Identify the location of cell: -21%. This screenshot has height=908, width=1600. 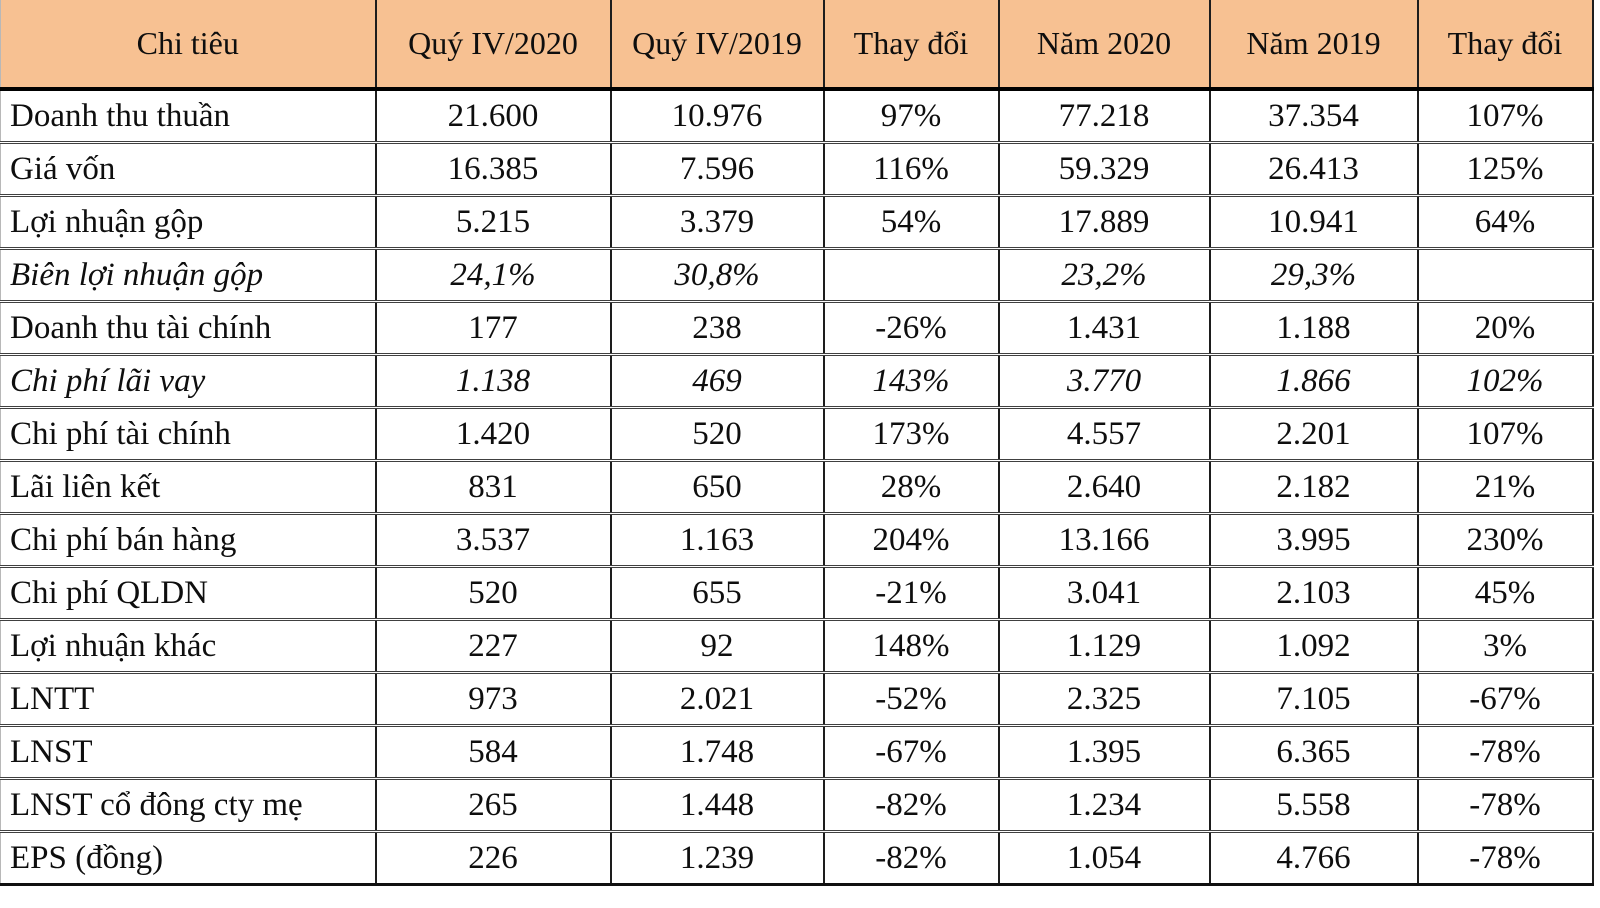
(910, 593).